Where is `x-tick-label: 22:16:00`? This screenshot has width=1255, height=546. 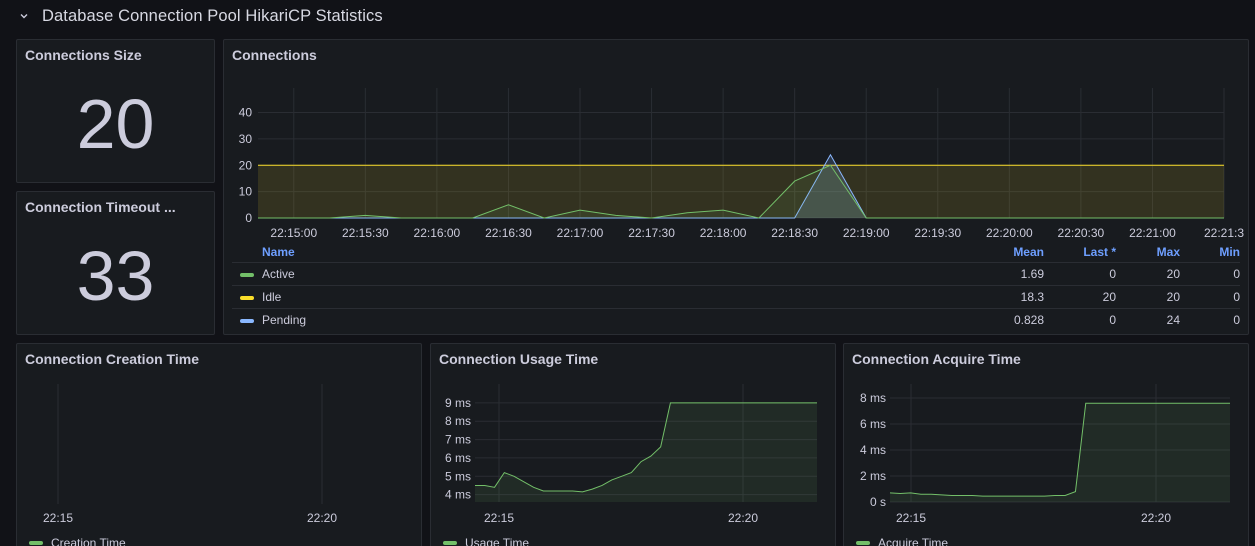
x-tick-label: 22:16:00 is located at coordinates (437, 233).